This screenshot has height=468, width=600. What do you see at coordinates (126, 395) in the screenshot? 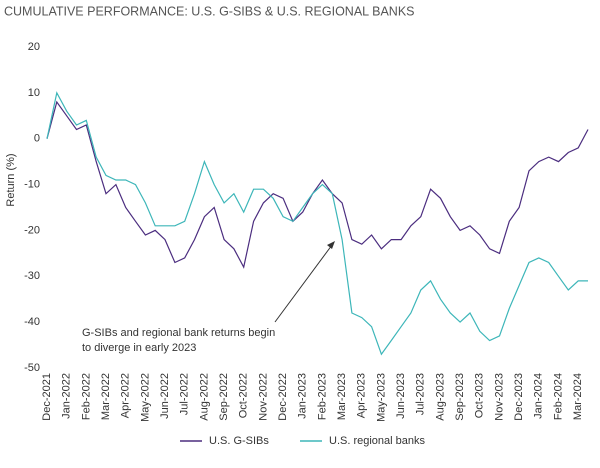
I see `x-tick-label: Apr-2022` at bounding box center [126, 395].